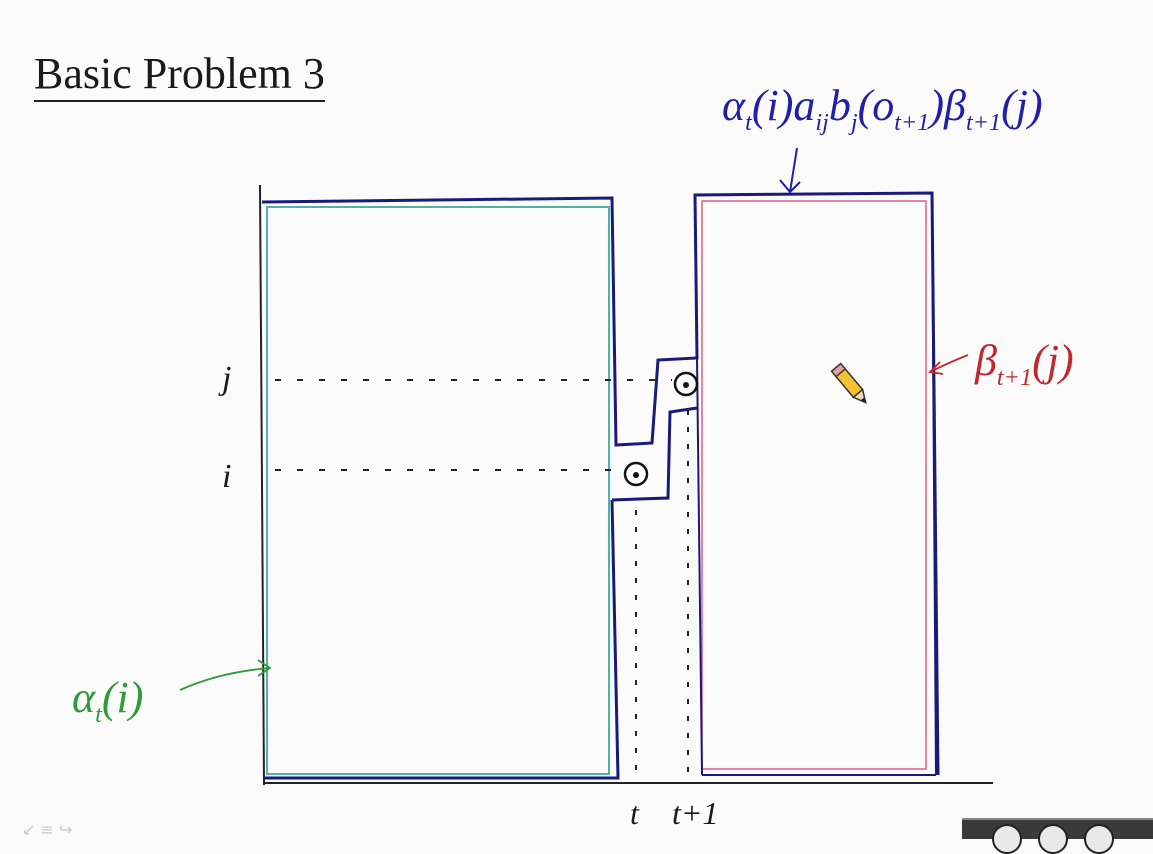 The height and width of the screenshot is (854, 1153). I want to click on alpha-step-bottom, so click(654, 454).